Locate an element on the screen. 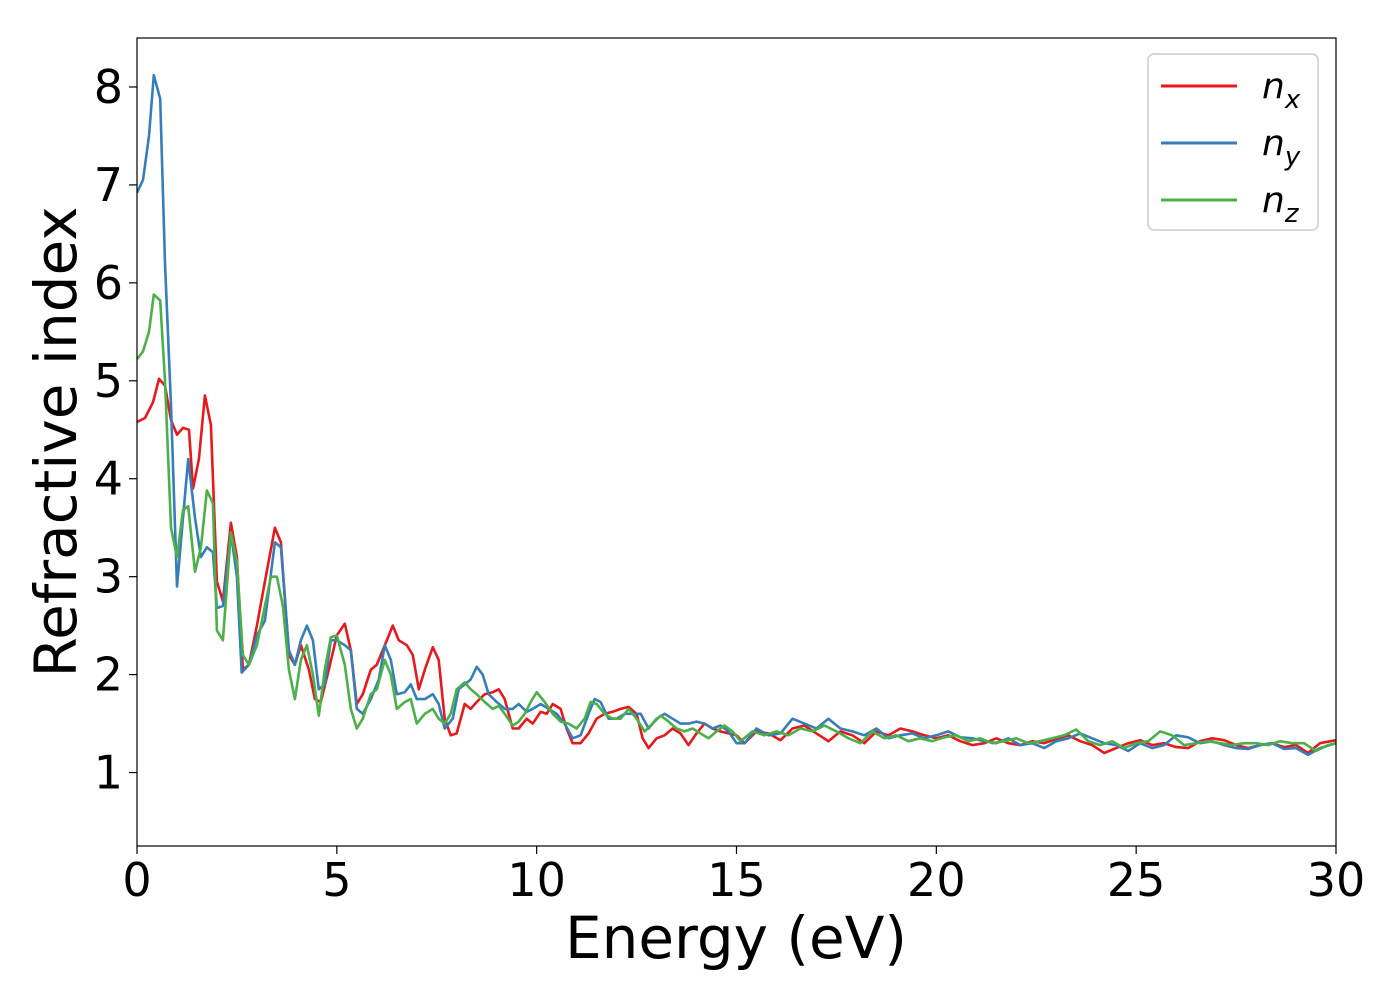  x-axis-label: Energy (eV) is located at coordinates (736, 938).